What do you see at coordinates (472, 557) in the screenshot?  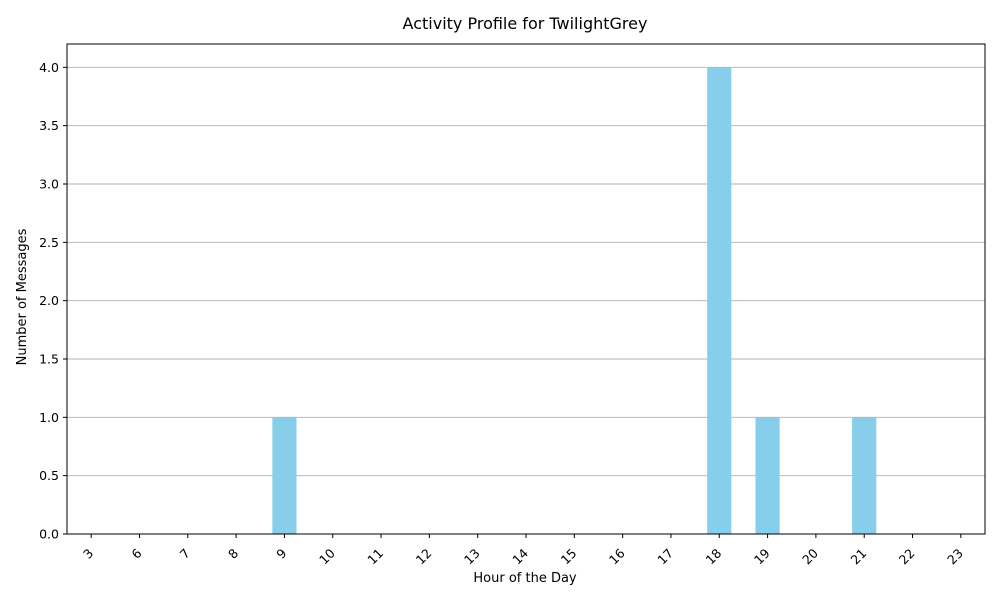 I see `x-tick-label: 13` at bounding box center [472, 557].